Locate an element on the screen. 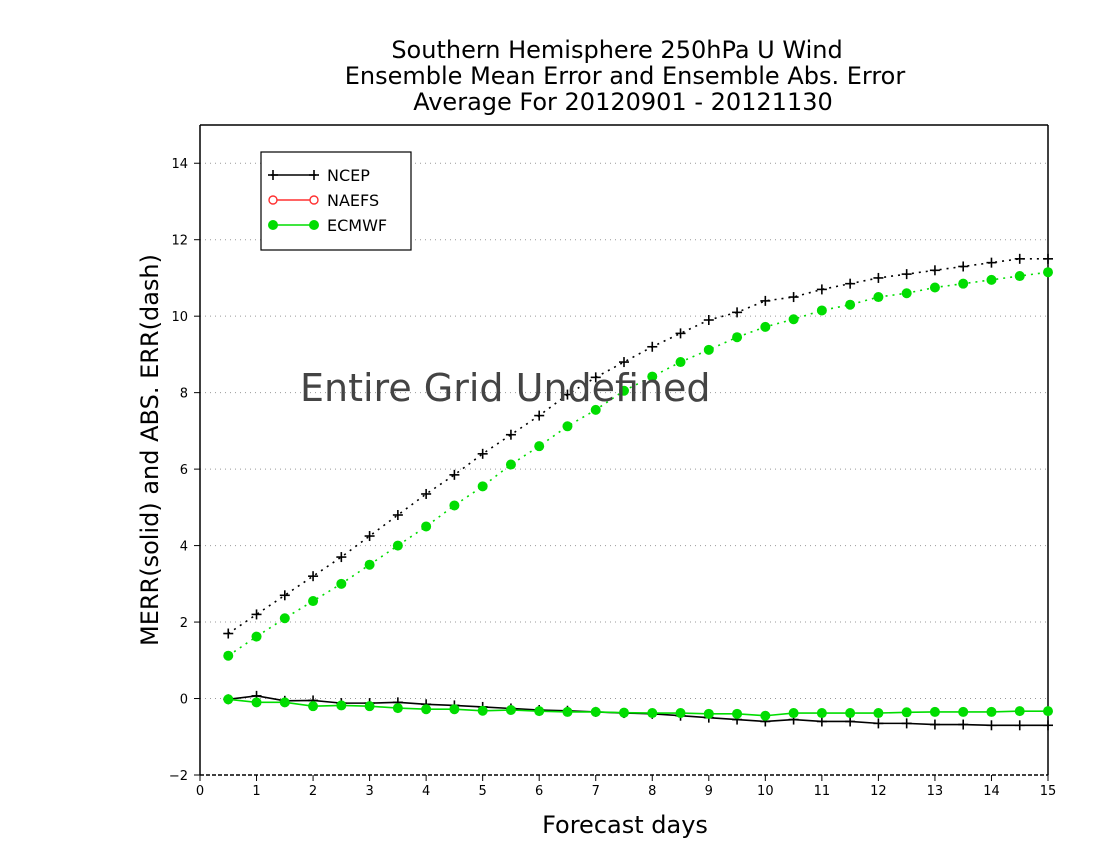  title-line-3: Average For 20120901 - 20121130 is located at coordinates (623, 102).